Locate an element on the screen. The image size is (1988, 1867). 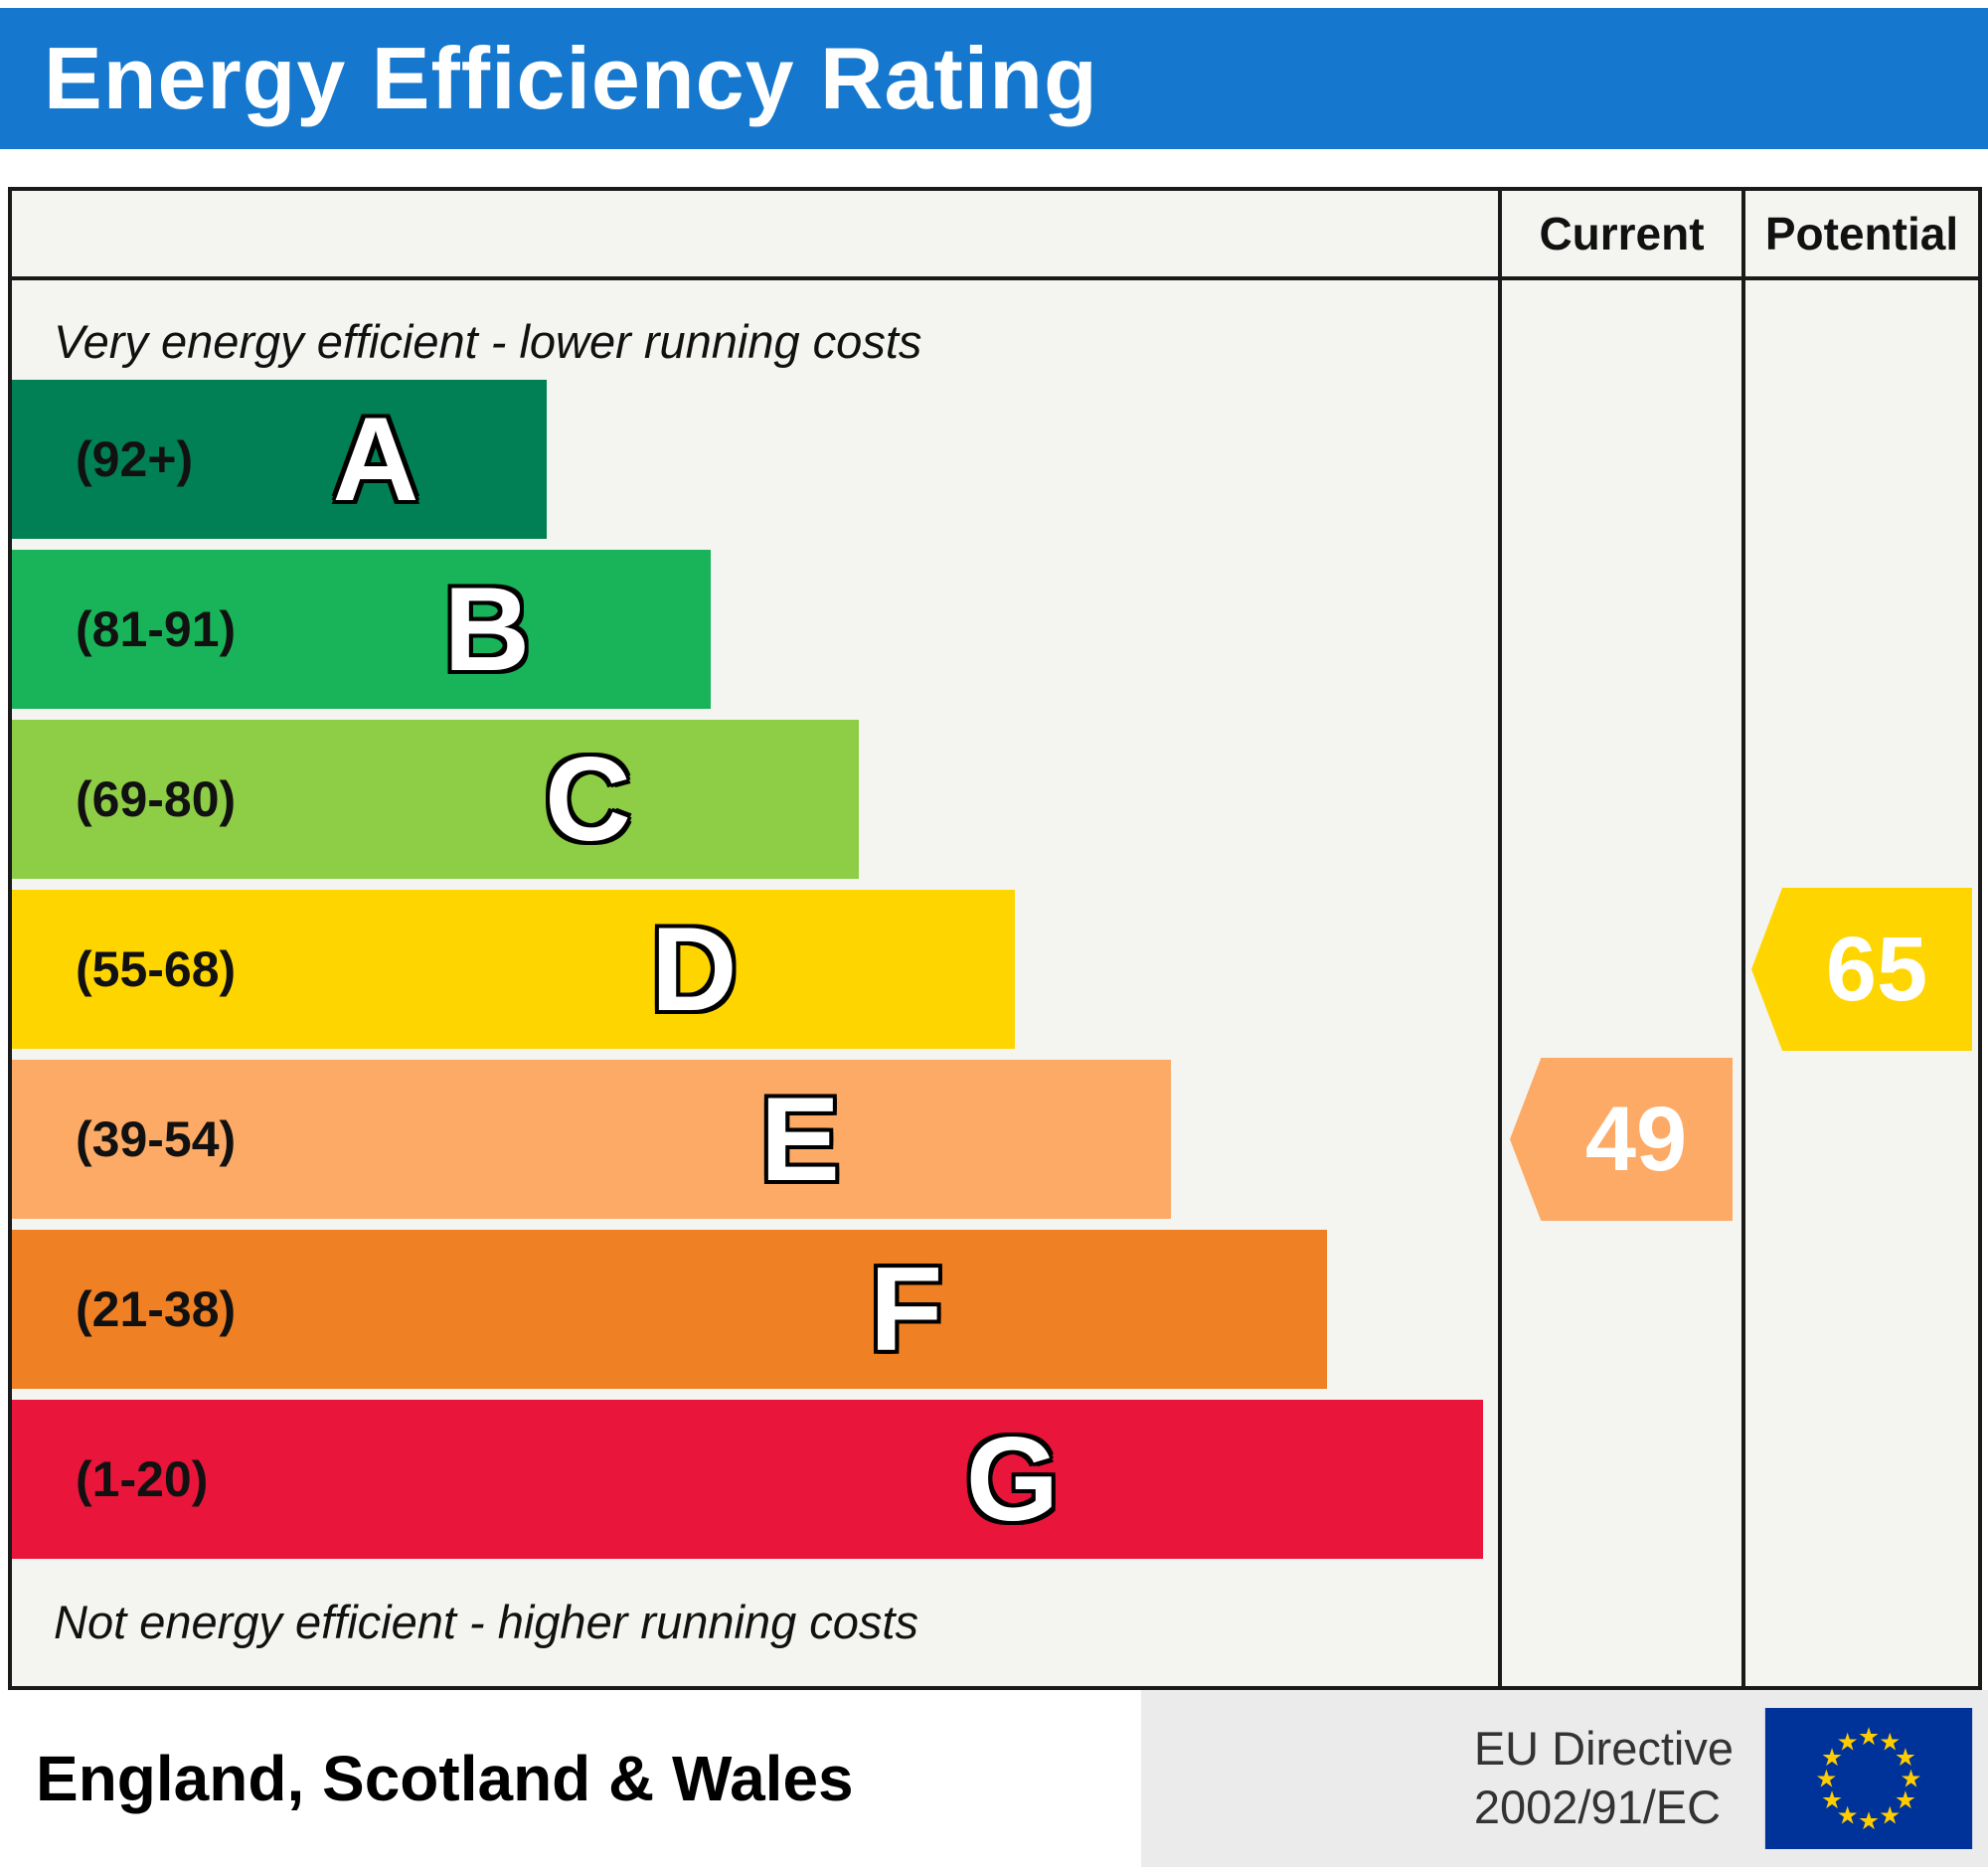
potential-rating-arrow: 65 is located at coordinates (1861, 969).